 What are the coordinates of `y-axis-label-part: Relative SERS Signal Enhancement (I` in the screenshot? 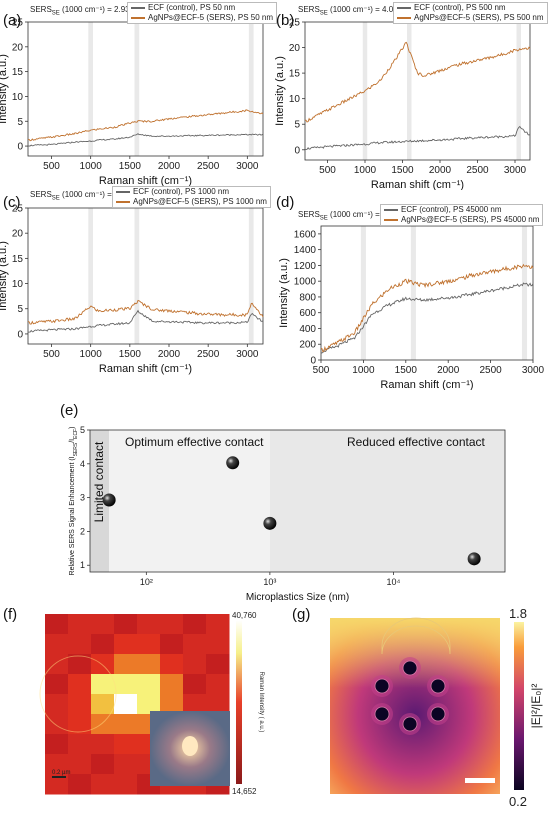 It's located at (72, 515).